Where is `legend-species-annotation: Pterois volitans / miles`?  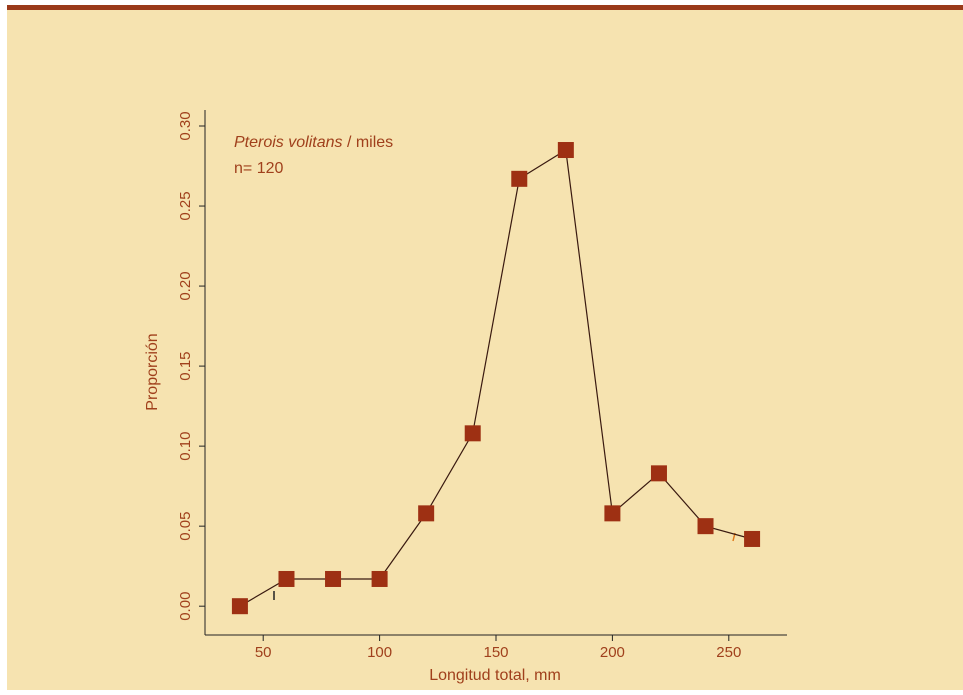
legend-species-annotation: Pterois volitans / miles is located at coordinates (313, 142).